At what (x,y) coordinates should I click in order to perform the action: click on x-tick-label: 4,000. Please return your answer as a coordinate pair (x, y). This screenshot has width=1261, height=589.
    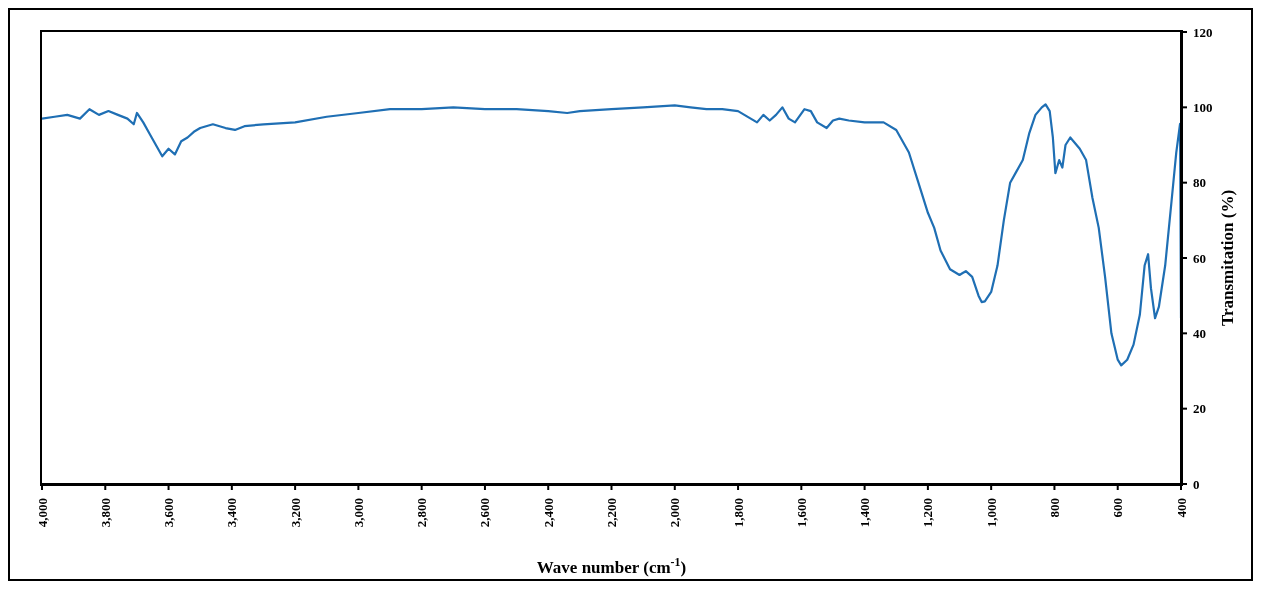
    Looking at the image, I should click on (42, 513).